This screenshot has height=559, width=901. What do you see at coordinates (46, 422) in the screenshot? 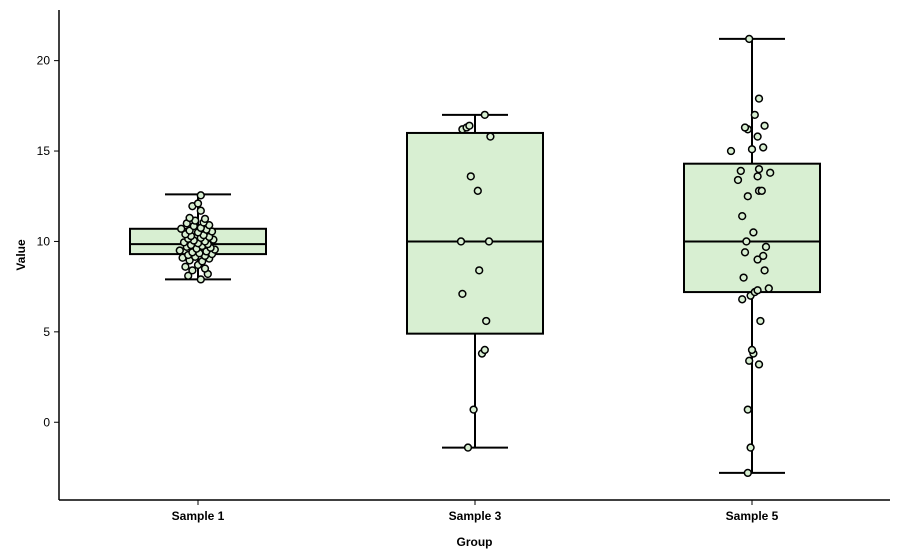
I see `y-tick-label: 0` at bounding box center [46, 422].